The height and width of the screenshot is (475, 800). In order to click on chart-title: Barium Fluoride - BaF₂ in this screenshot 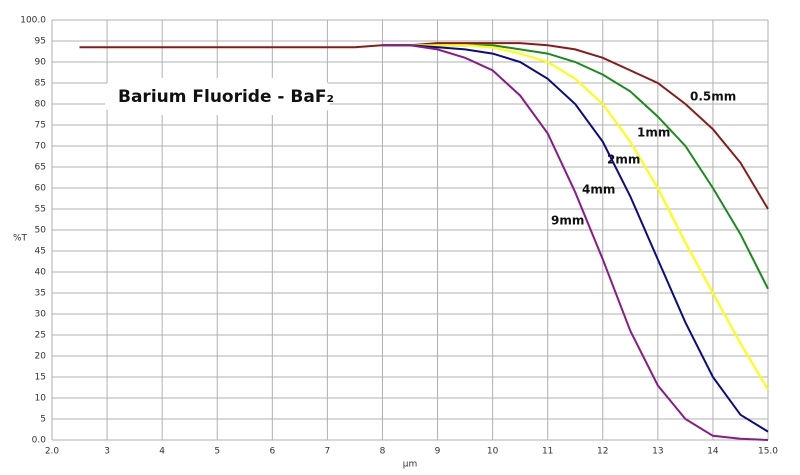, I will do `click(226, 97)`.